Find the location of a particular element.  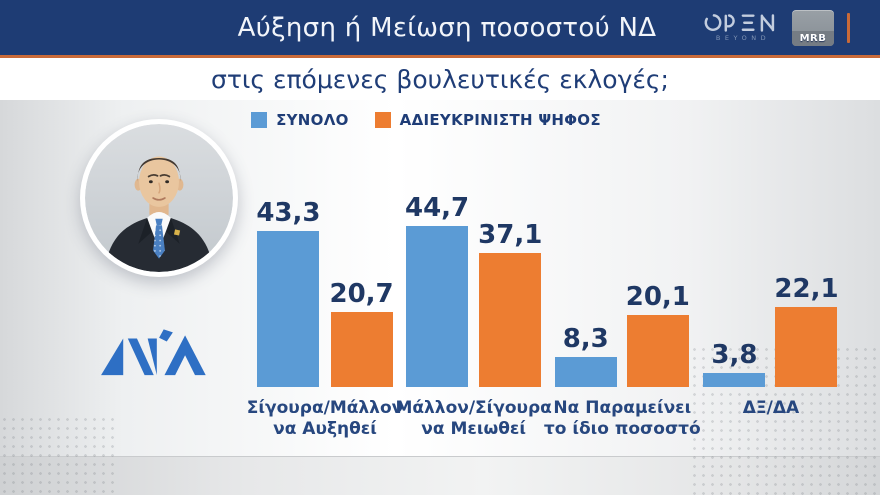

subtitle-band: στις επόμενες βουλευτικές εκλογές; is located at coordinates (440, 79).